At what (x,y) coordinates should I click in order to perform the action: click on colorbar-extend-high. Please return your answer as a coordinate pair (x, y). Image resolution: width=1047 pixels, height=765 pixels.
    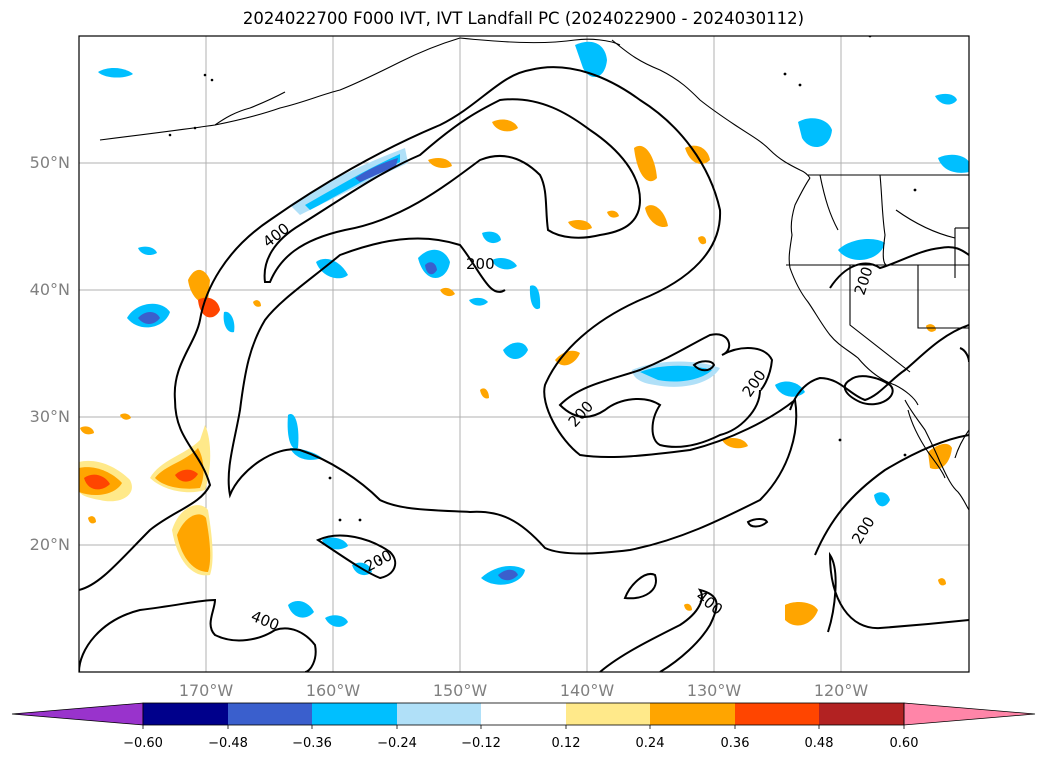
    Looking at the image, I should click on (969, 714).